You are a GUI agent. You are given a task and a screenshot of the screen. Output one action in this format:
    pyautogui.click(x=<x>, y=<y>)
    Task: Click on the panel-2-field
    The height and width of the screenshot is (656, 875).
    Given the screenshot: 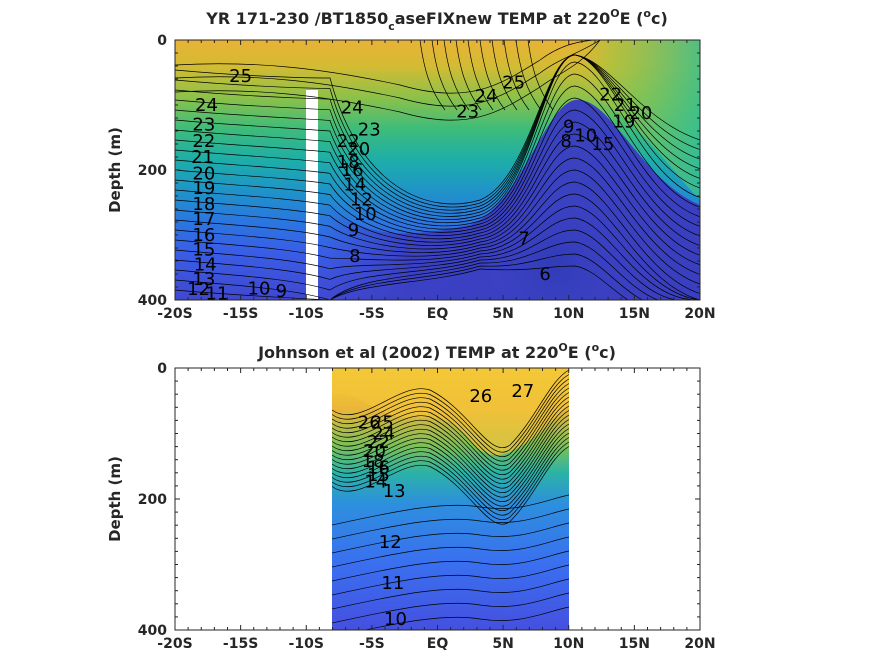 What is the action you would take?
    pyautogui.click(x=450, y=499)
    